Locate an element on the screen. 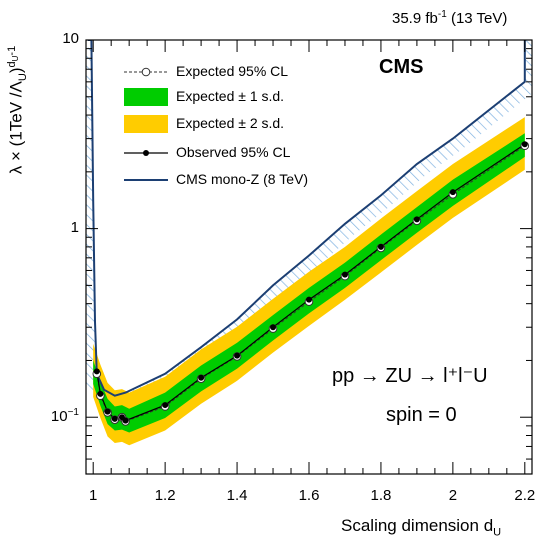 This screenshot has width=539, height=548. y-axis-label-text: λ × (1TeV /Λ is located at coordinates (16, 128).